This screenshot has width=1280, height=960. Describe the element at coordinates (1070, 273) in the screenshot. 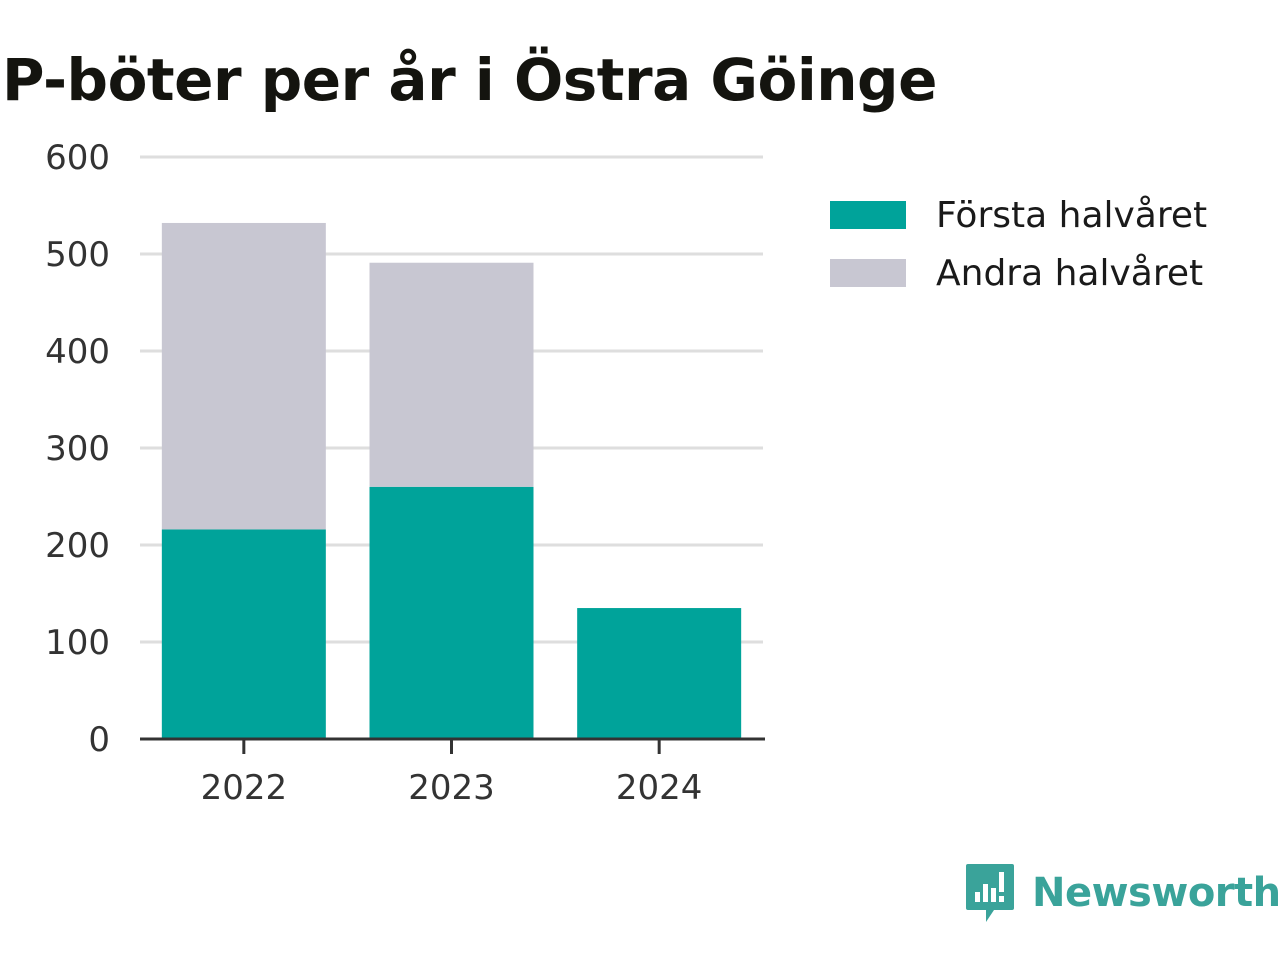

I see `legend-label-second-half: Andra halvåret` at that location.